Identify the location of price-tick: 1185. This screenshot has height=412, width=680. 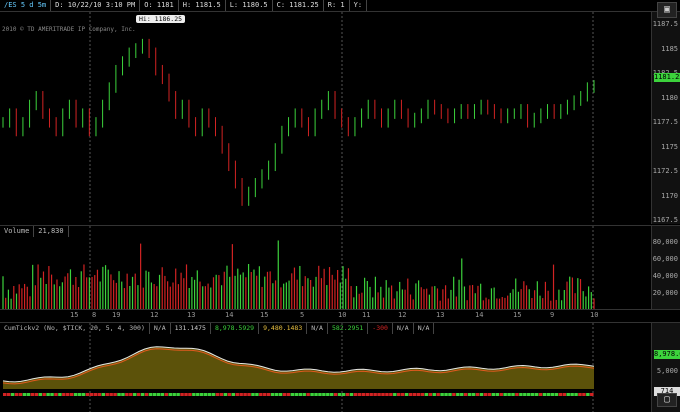
(669, 48).